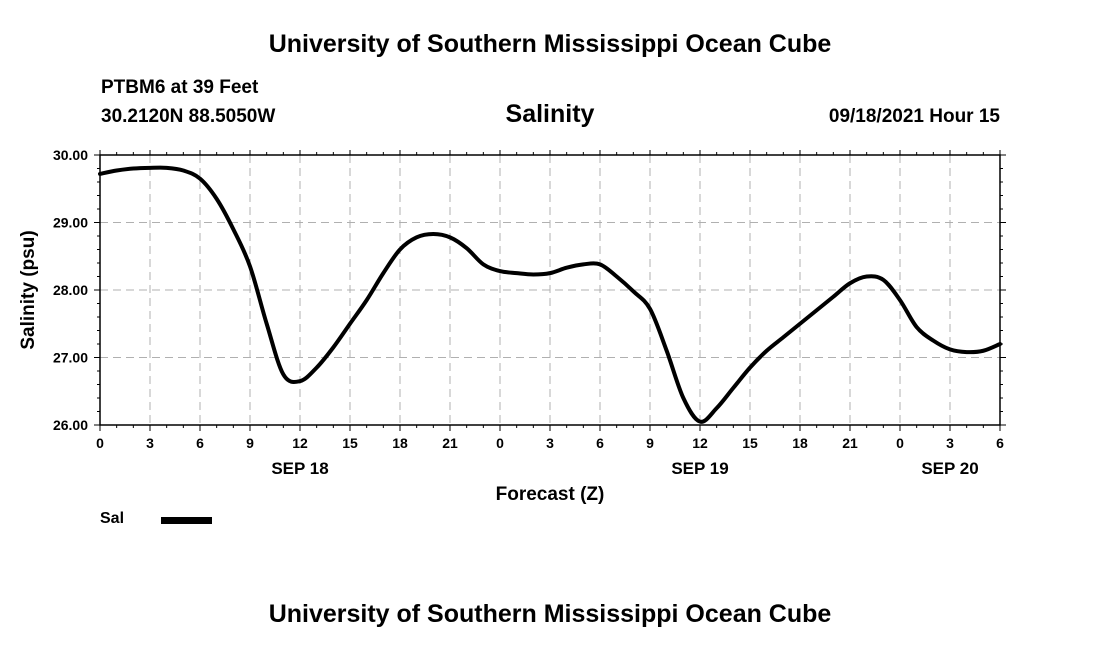 This screenshot has width=1100, height=650. Describe the element at coordinates (550, 114) in the screenshot. I see `chart-title: Salinity` at that location.